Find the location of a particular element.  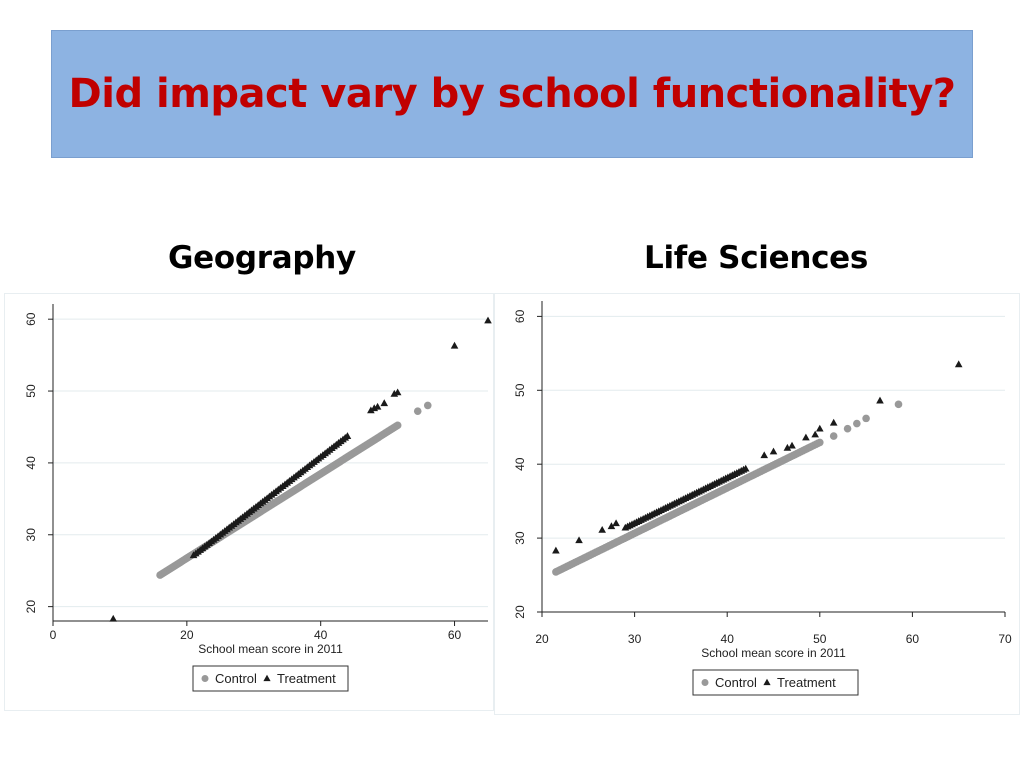

chart1-legend: Control Treatment is located at coordinates (775, 682).